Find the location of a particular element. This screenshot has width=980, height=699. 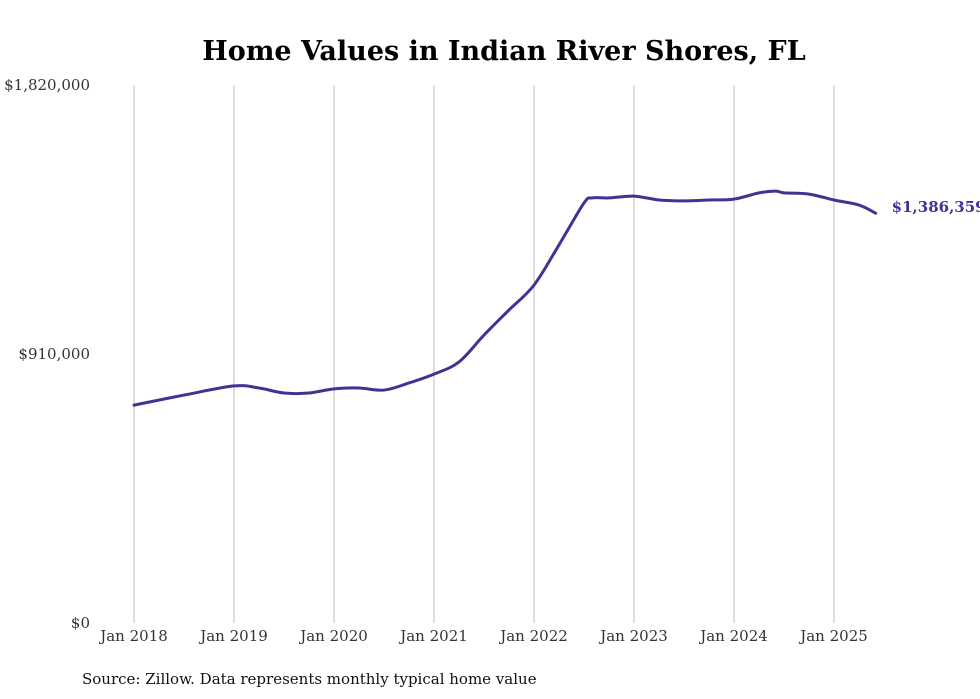

x-tick-label: Jan 2023 is located at coordinates (633, 636).